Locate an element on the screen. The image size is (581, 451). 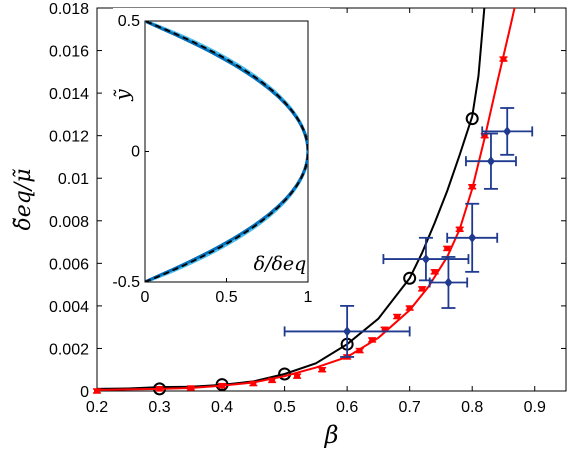
y-tick-label: 0.018 is located at coordinates (69, 9).